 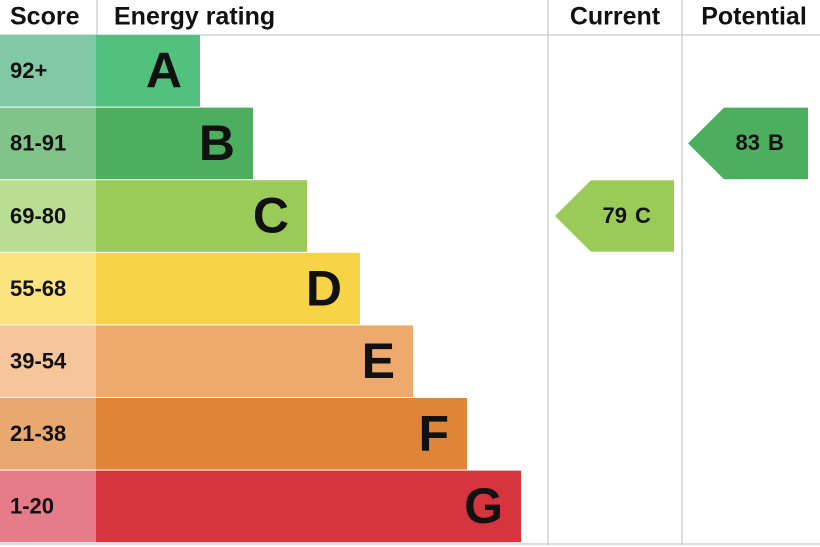 I want to click on potential-value: 83, so click(x=748, y=142).